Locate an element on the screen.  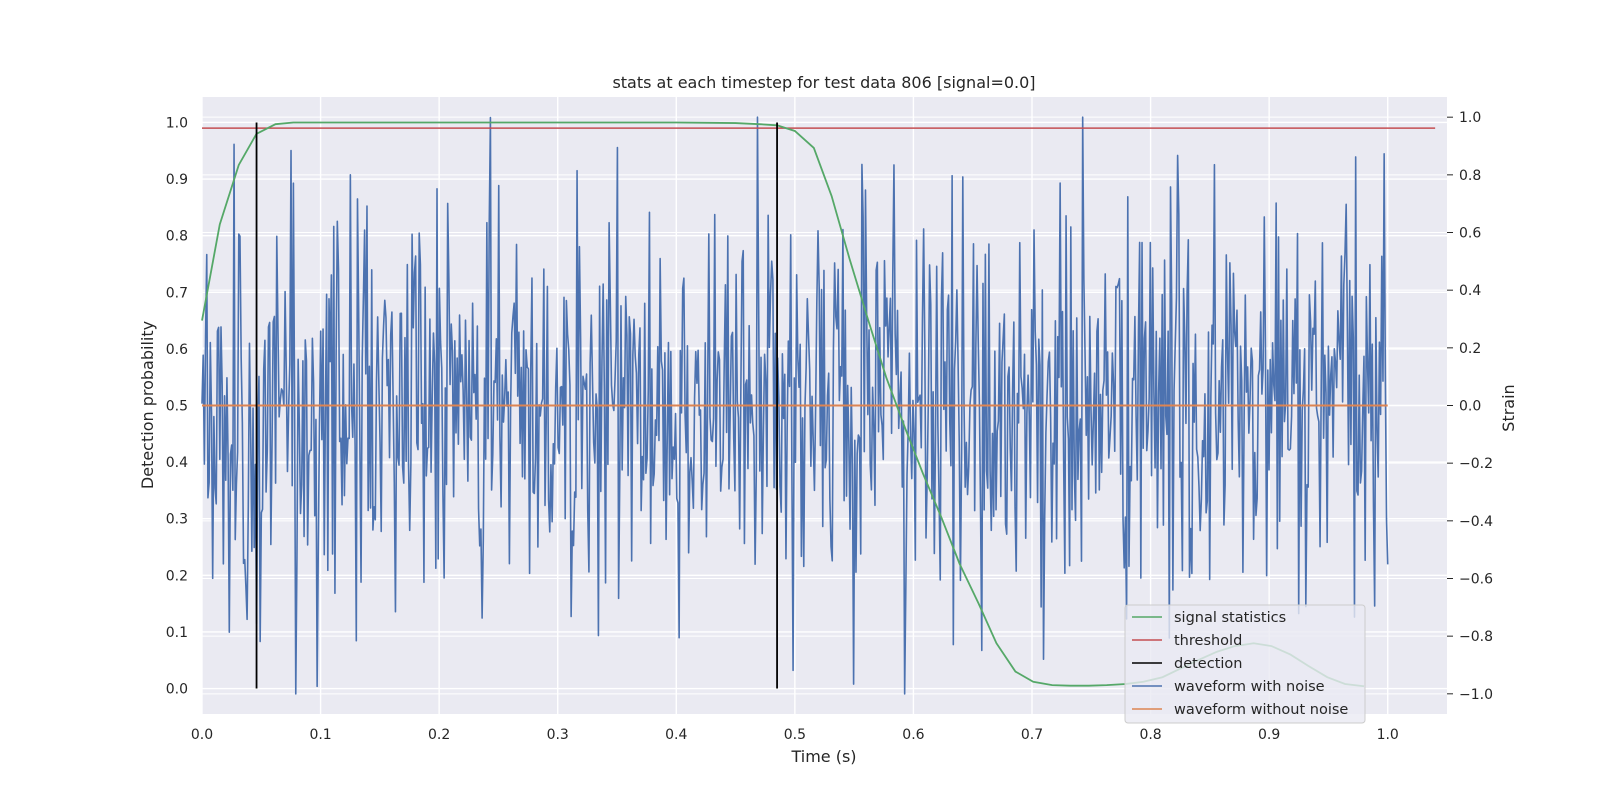
x-tick-label: 0.2 is located at coordinates (439, 735).